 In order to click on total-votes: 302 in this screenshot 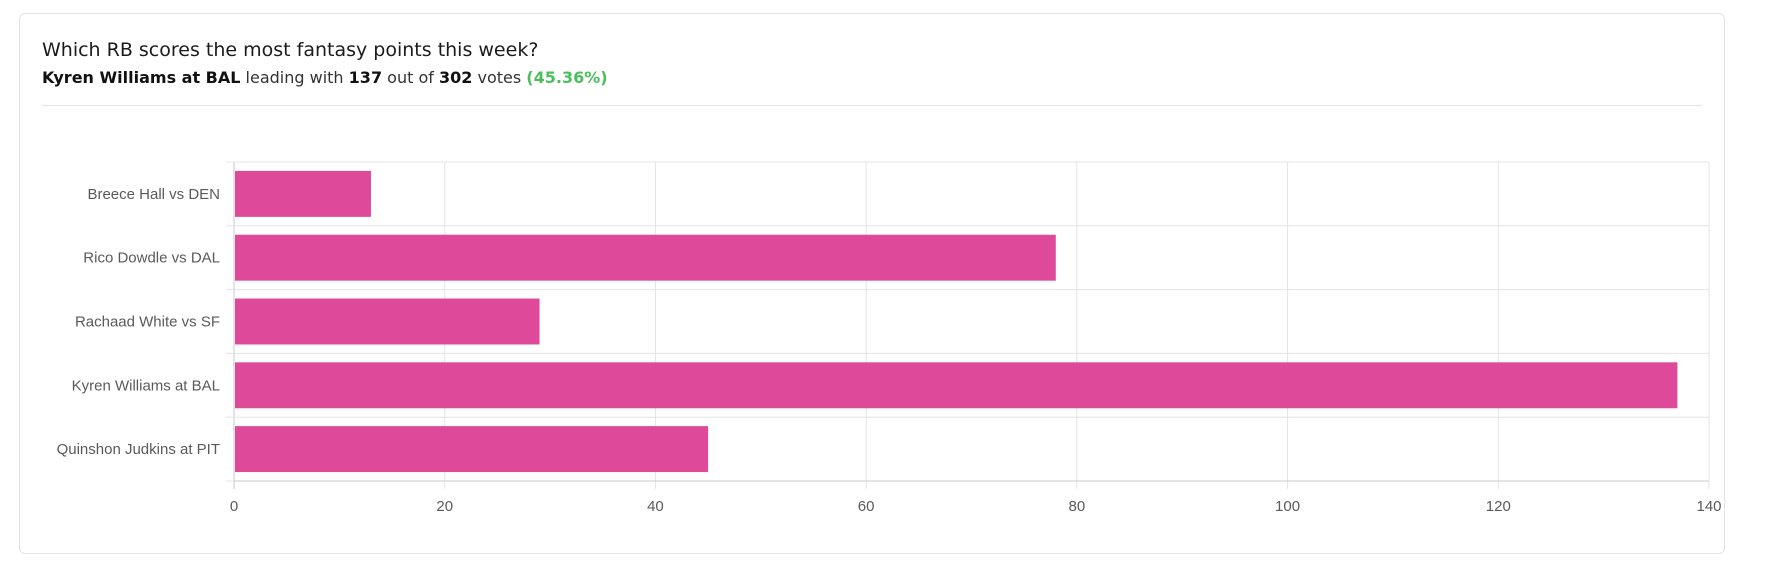, I will do `click(455, 77)`.